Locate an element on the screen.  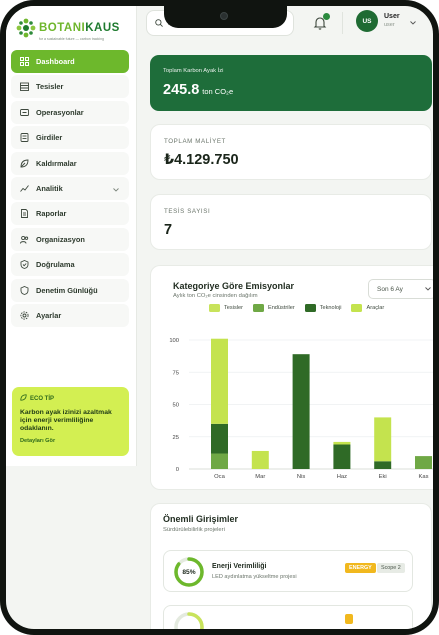
initiative-item is located at coordinates (288, 617).